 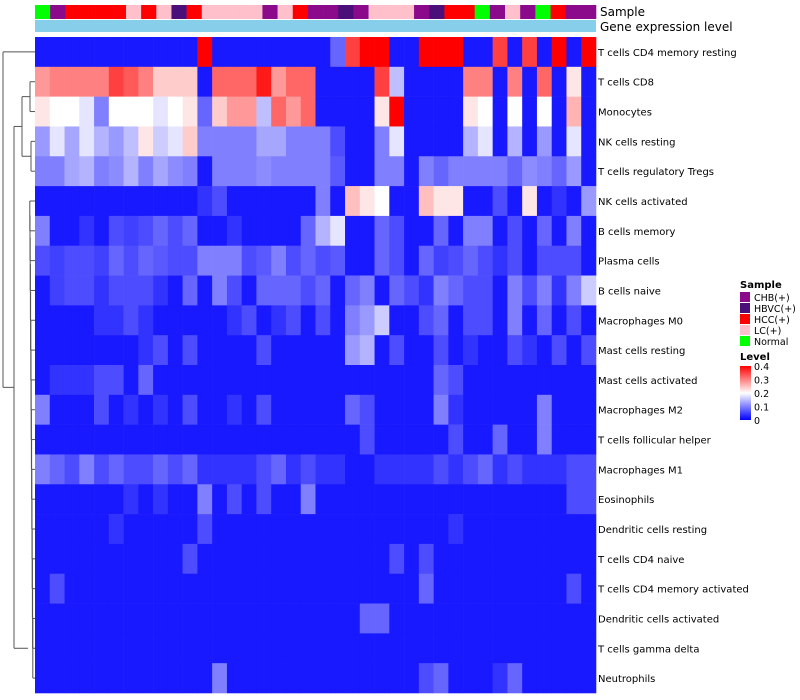 What do you see at coordinates (647, 381) in the screenshot?
I see `row-label: Mast cells activated` at bounding box center [647, 381].